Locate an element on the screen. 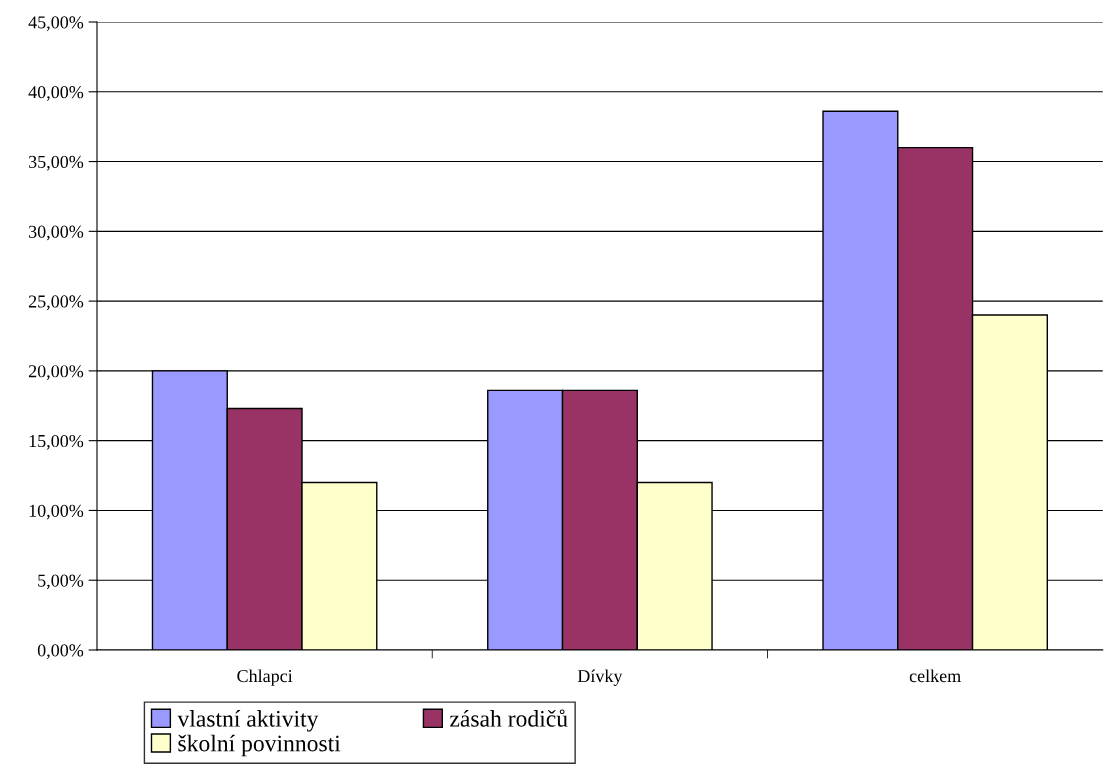 The width and height of the screenshot is (1105, 779). x-tick-label: celkem is located at coordinates (935, 676).